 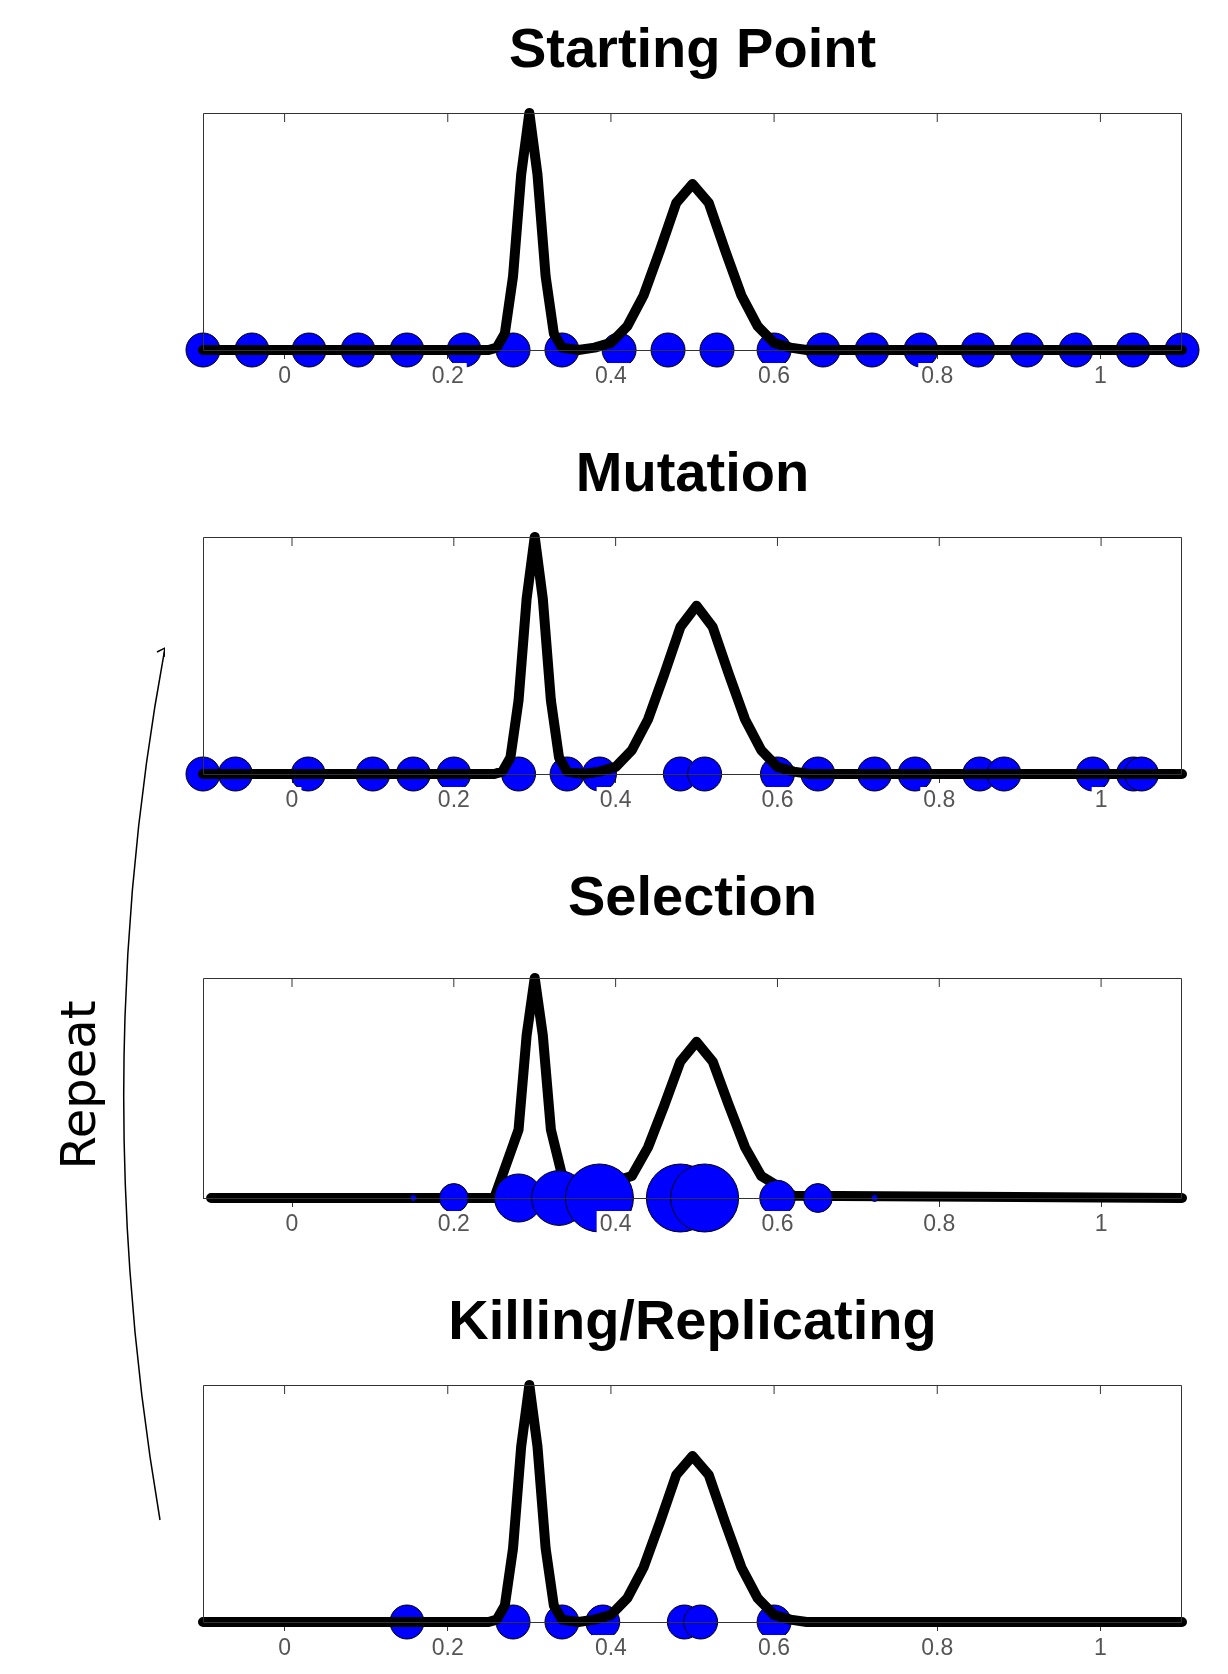 I want to click on chart-title: Mutation, so click(x=692, y=472).